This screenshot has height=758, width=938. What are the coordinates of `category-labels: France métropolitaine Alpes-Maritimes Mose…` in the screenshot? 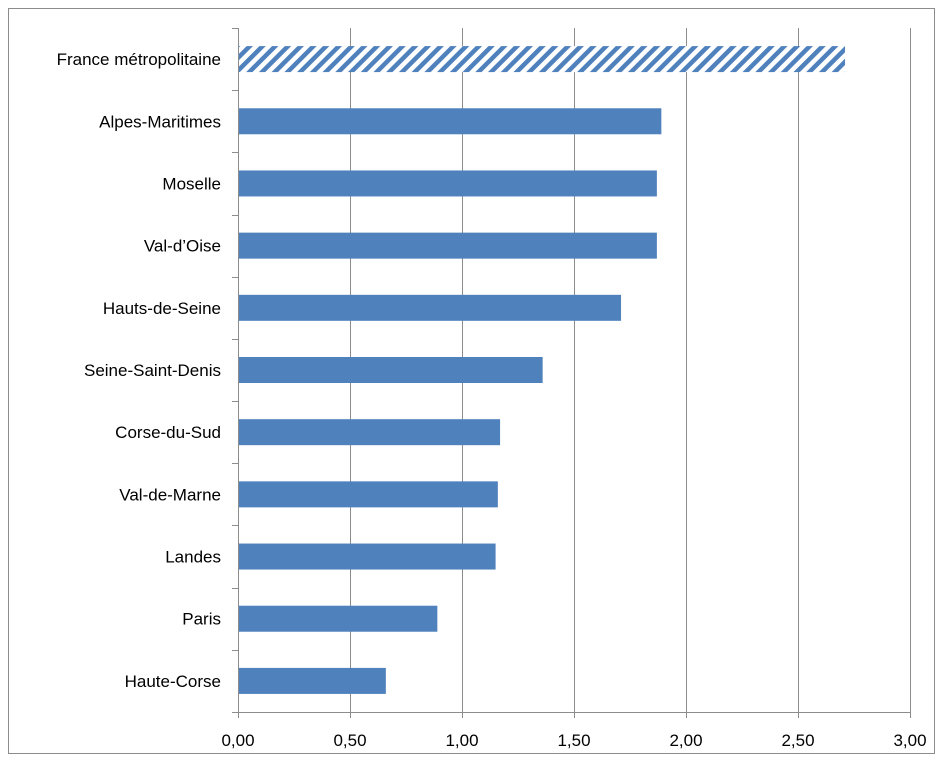 It's located at (139, 370).